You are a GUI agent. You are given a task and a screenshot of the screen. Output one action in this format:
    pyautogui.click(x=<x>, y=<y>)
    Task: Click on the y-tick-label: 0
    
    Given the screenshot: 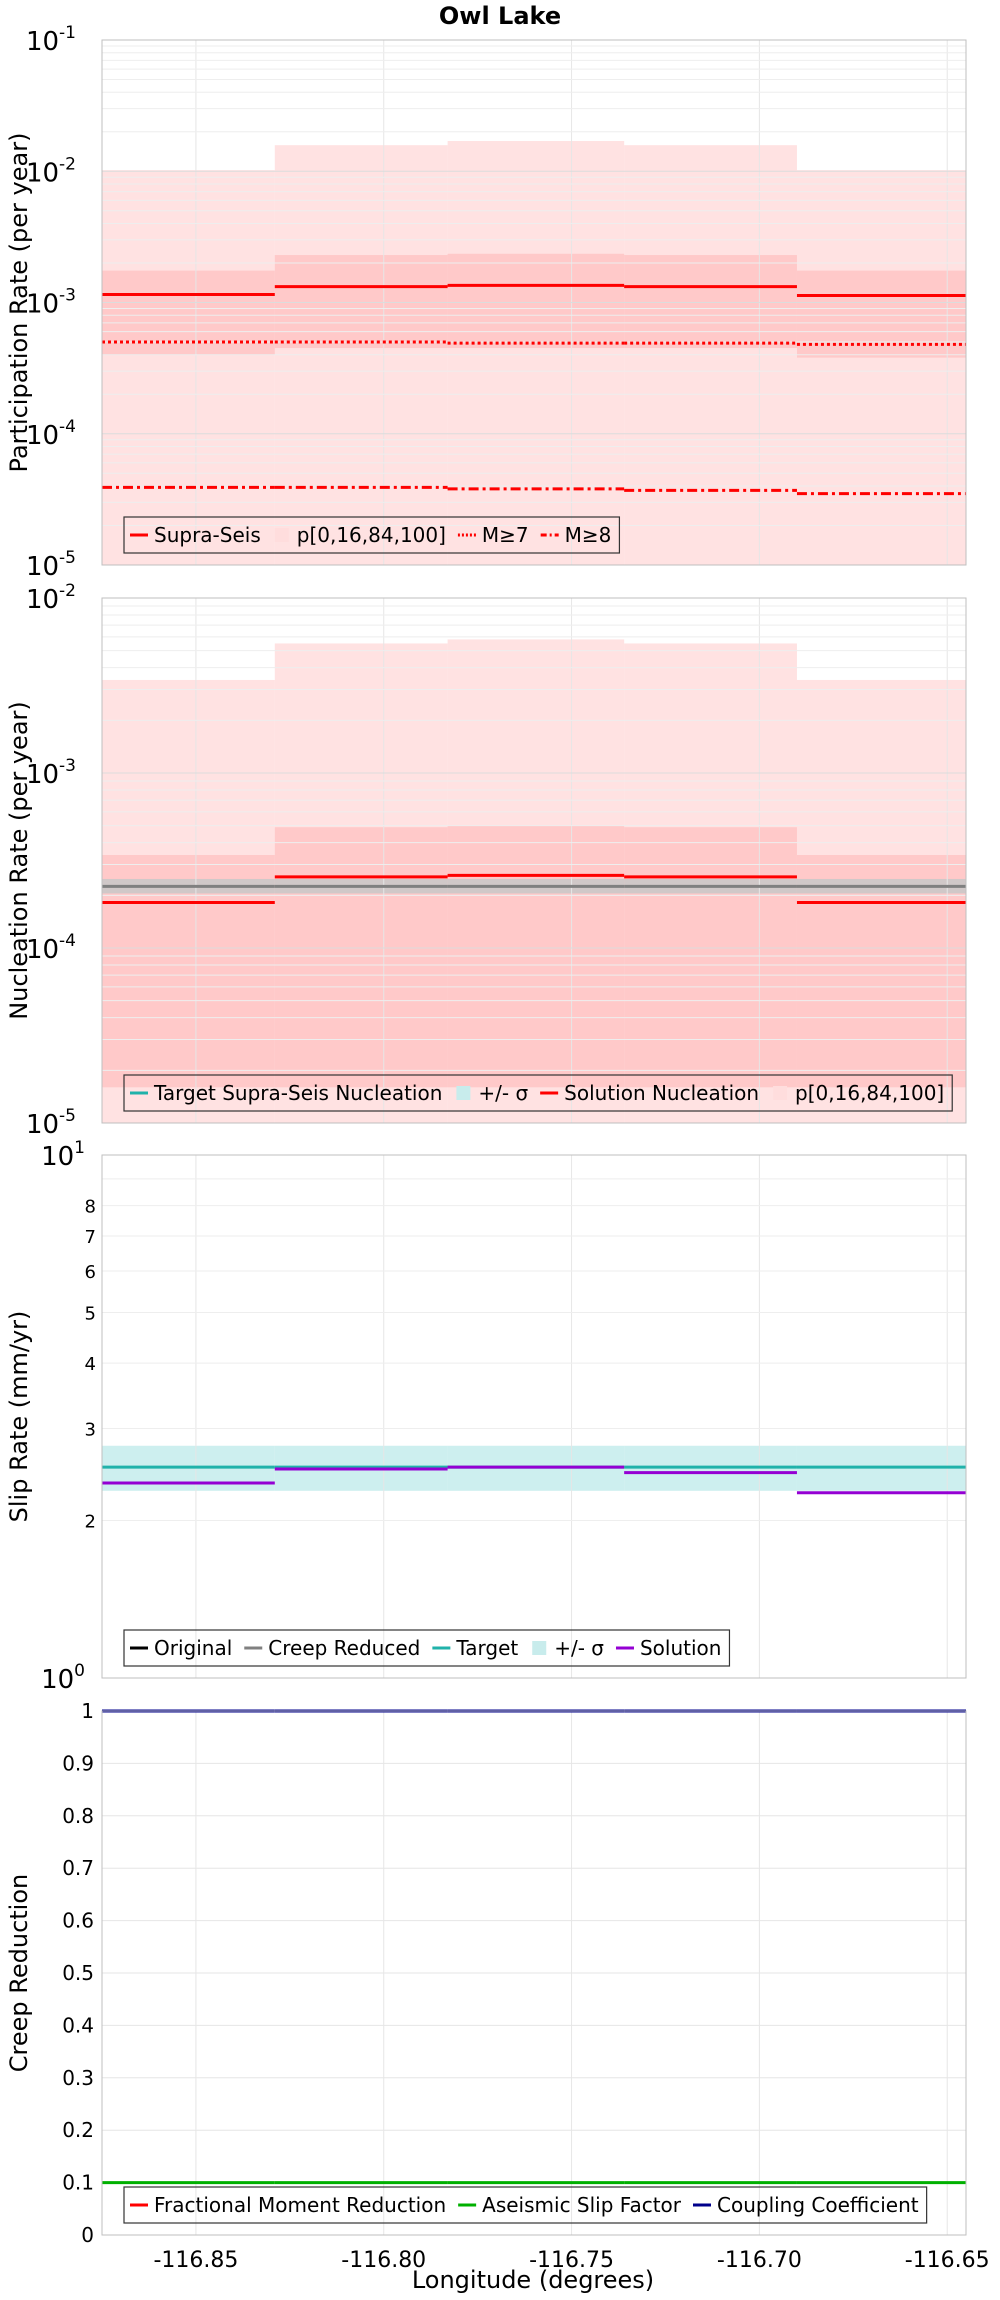 What is the action you would take?
    pyautogui.click(x=87, y=2235)
    